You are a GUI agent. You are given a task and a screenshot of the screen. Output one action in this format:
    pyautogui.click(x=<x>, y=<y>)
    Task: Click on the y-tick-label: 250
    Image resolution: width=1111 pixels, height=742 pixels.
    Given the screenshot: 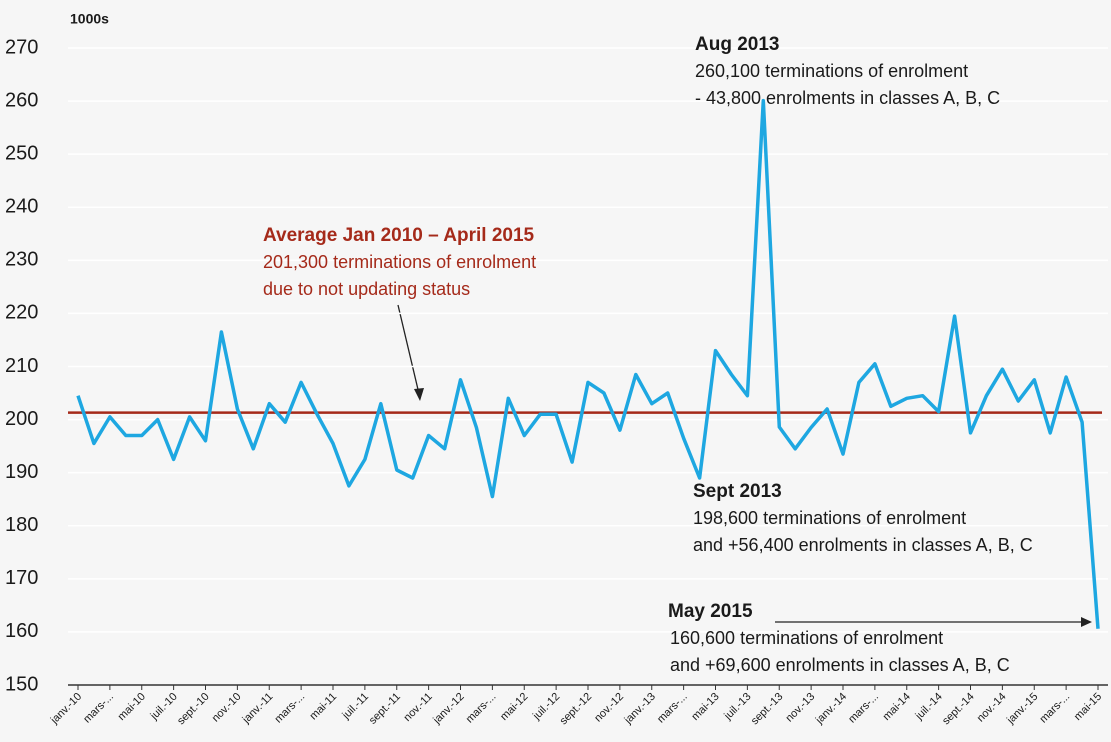 What is the action you would take?
    pyautogui.click(x=21, y=153)
    